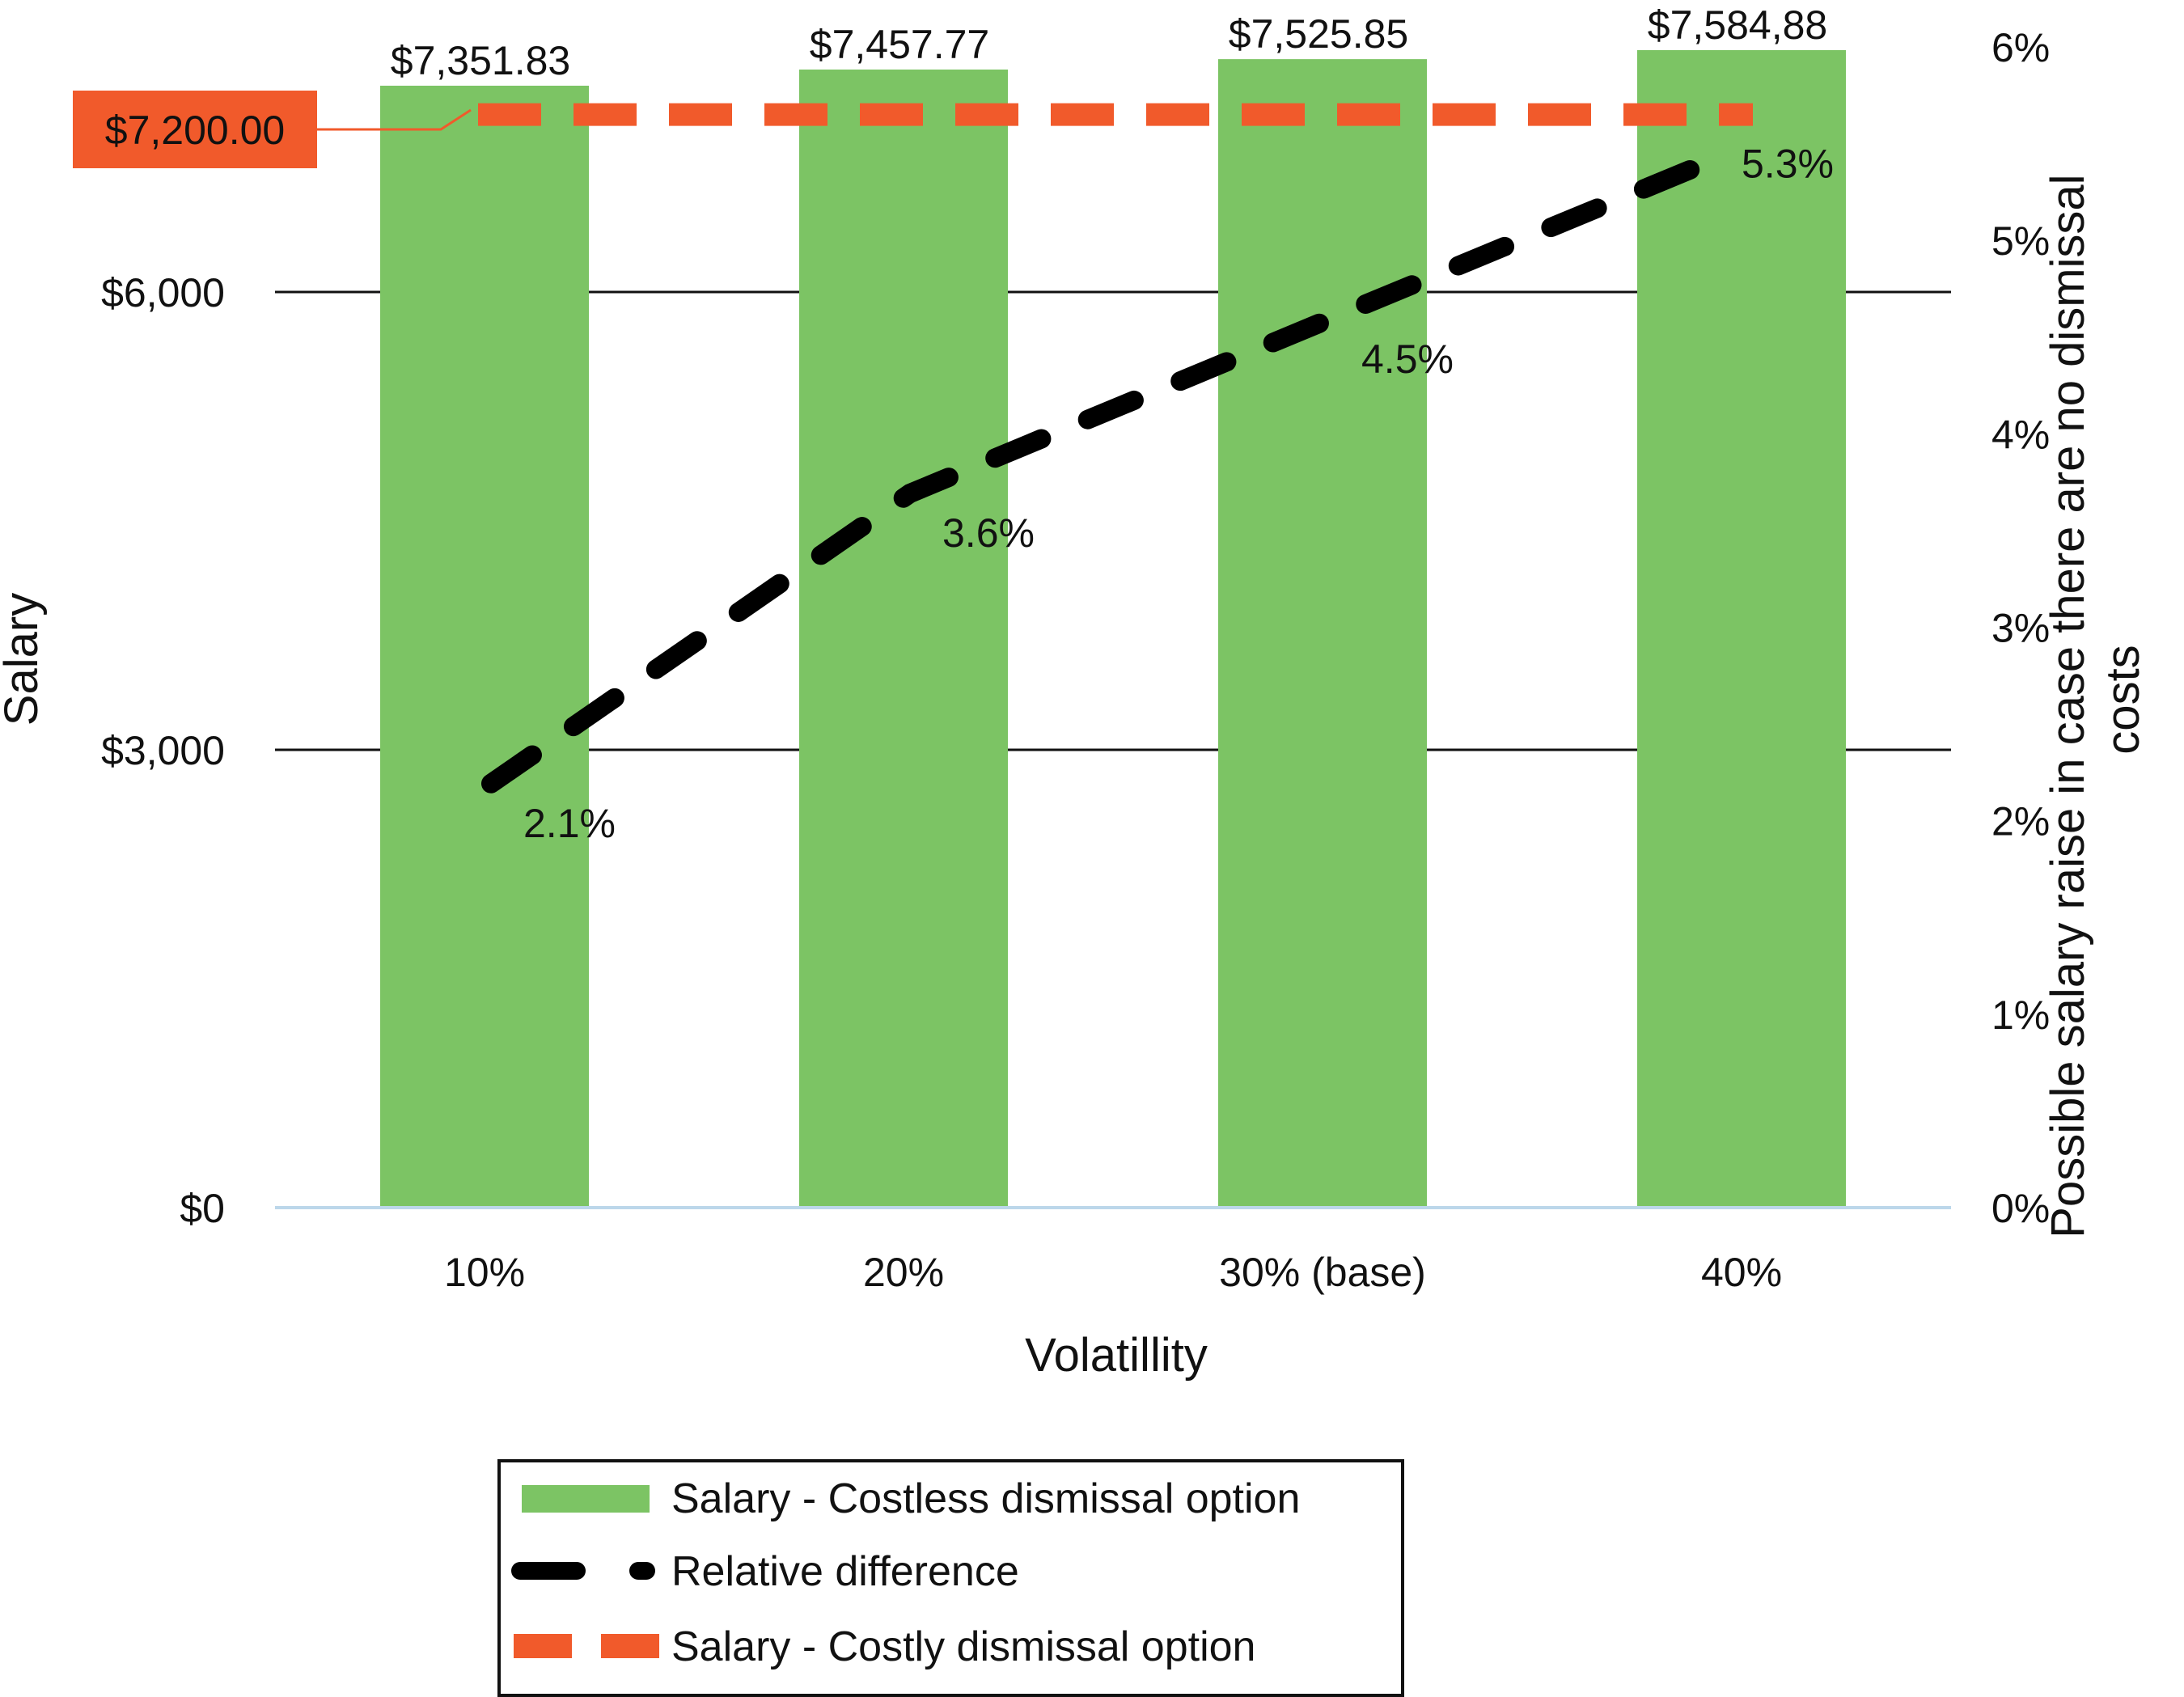 The width and height of the screenshot is (2184, 1697). Describe the element at coordinates (1116, 1355) in the screenshot. I see `x-axis-title: Volatillity` at that location.